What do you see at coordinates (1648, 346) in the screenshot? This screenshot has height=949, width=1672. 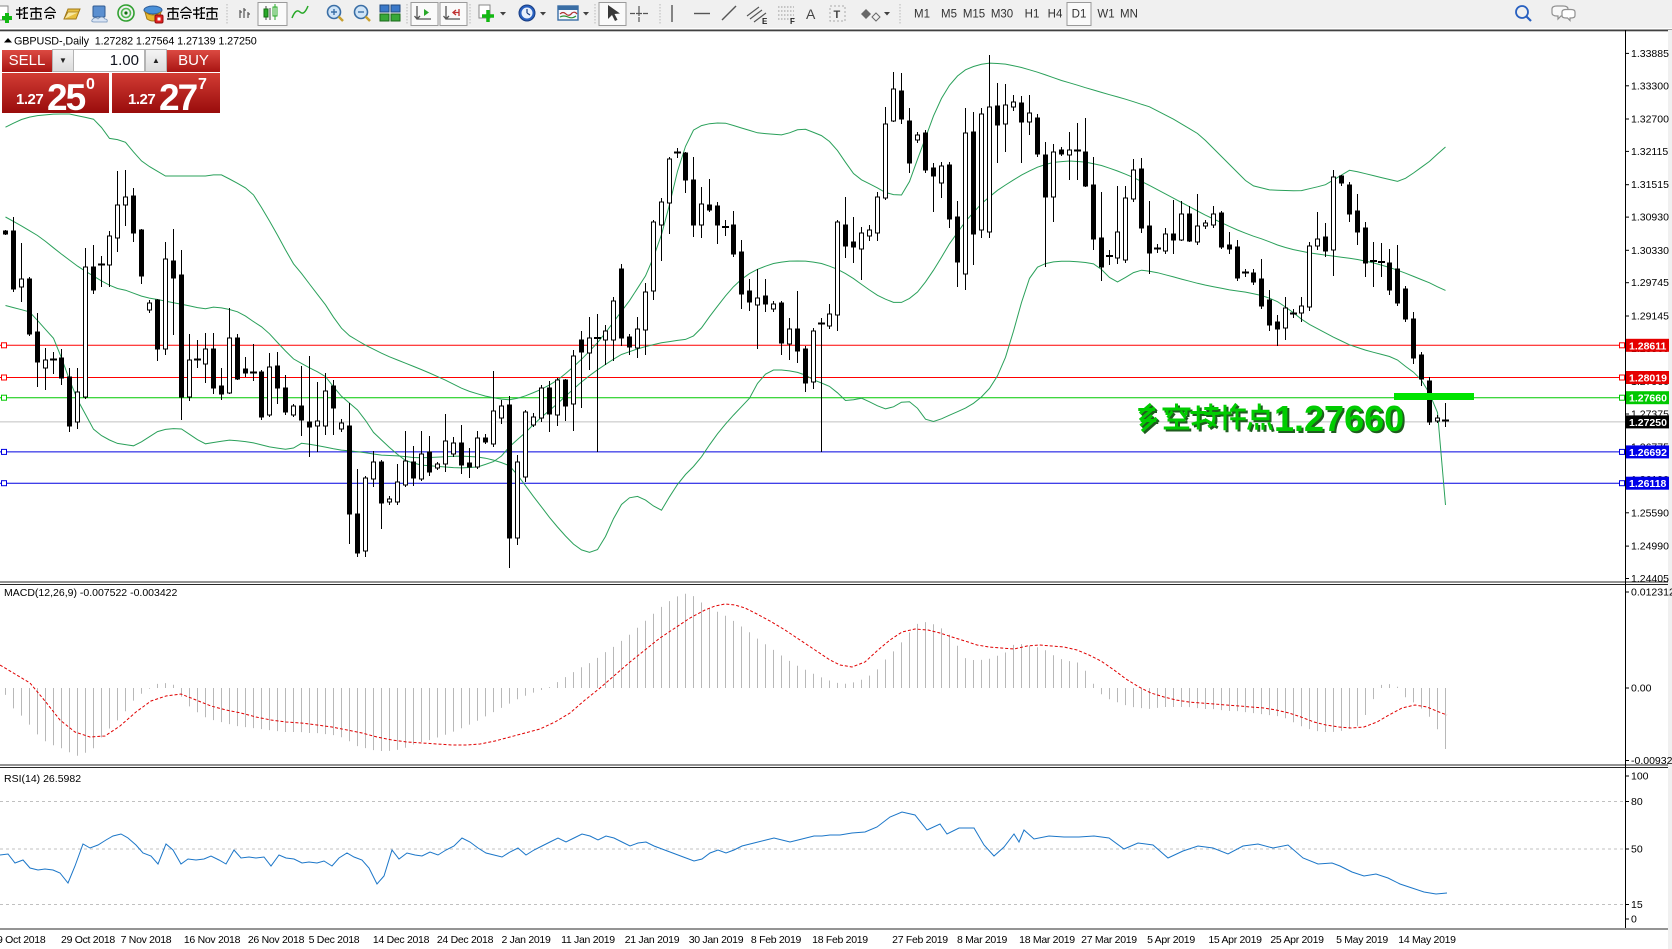 I see `svg-text: 1.28611` at bounding box center [1648, 346].